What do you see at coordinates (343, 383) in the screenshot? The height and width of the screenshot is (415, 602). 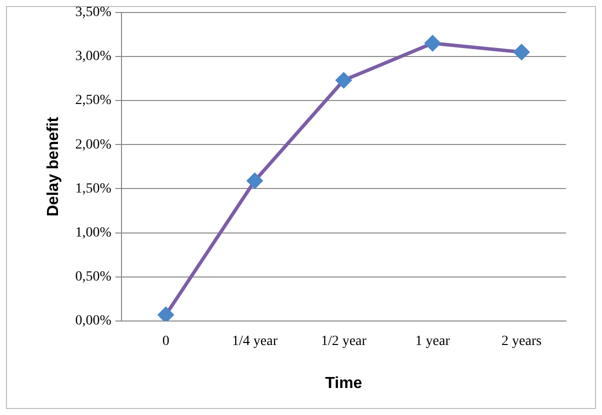 I see `x-axis-title: Time` at bounding box center [343, 383].